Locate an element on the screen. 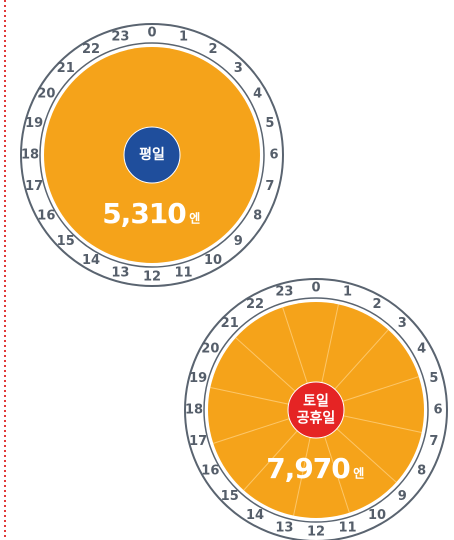  badge-text: 공휴일 is located at coordinates (316, 419).